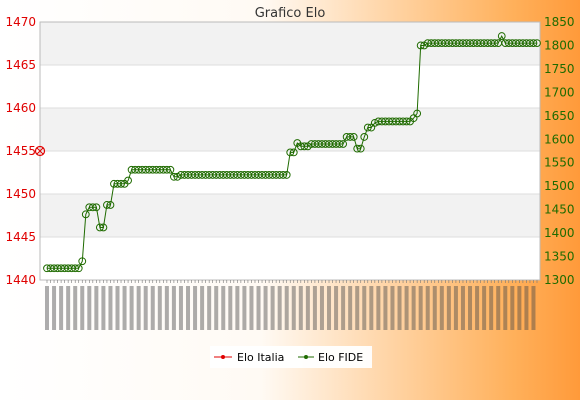 This screenshot has height=400, width=580. I want to click on y-right-tick-label: 1700, so click(559, 92).